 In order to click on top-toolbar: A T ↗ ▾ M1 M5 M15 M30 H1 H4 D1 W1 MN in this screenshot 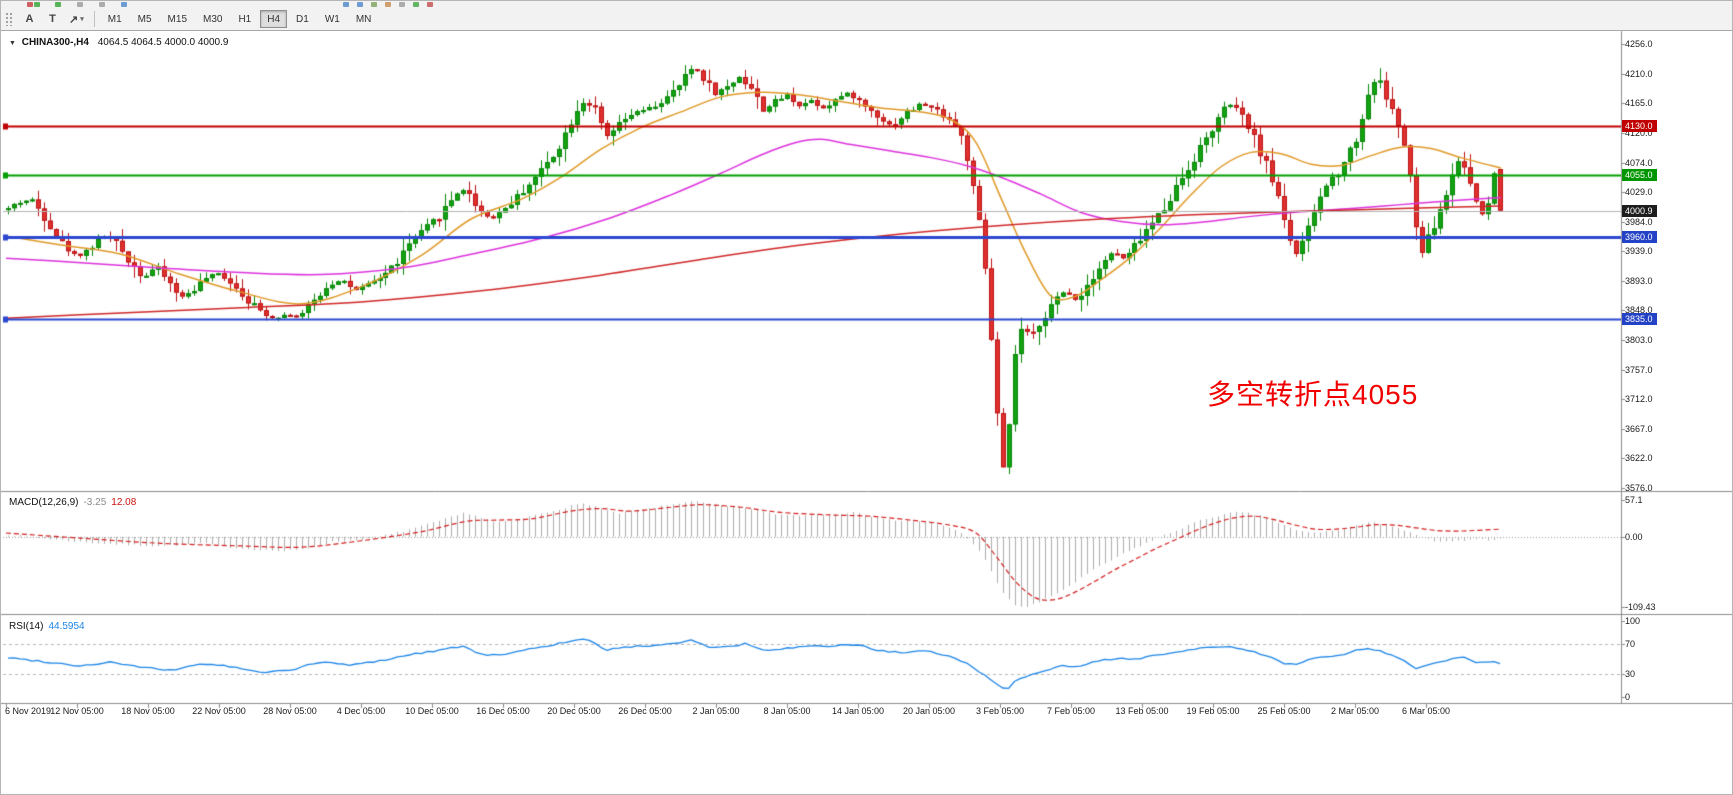, I will do `click(866, 16)`.